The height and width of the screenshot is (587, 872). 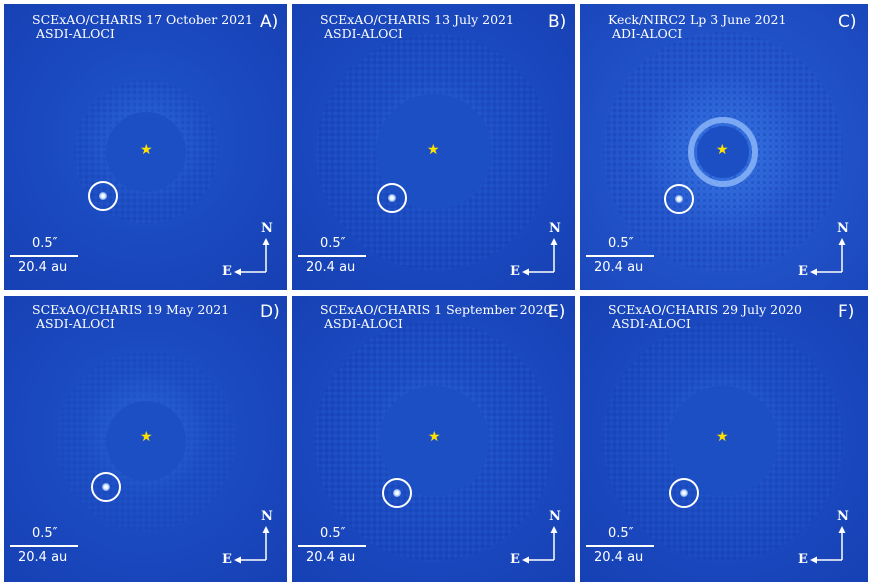 I want to click on panel-letter: C), so click(x=847, y=22).